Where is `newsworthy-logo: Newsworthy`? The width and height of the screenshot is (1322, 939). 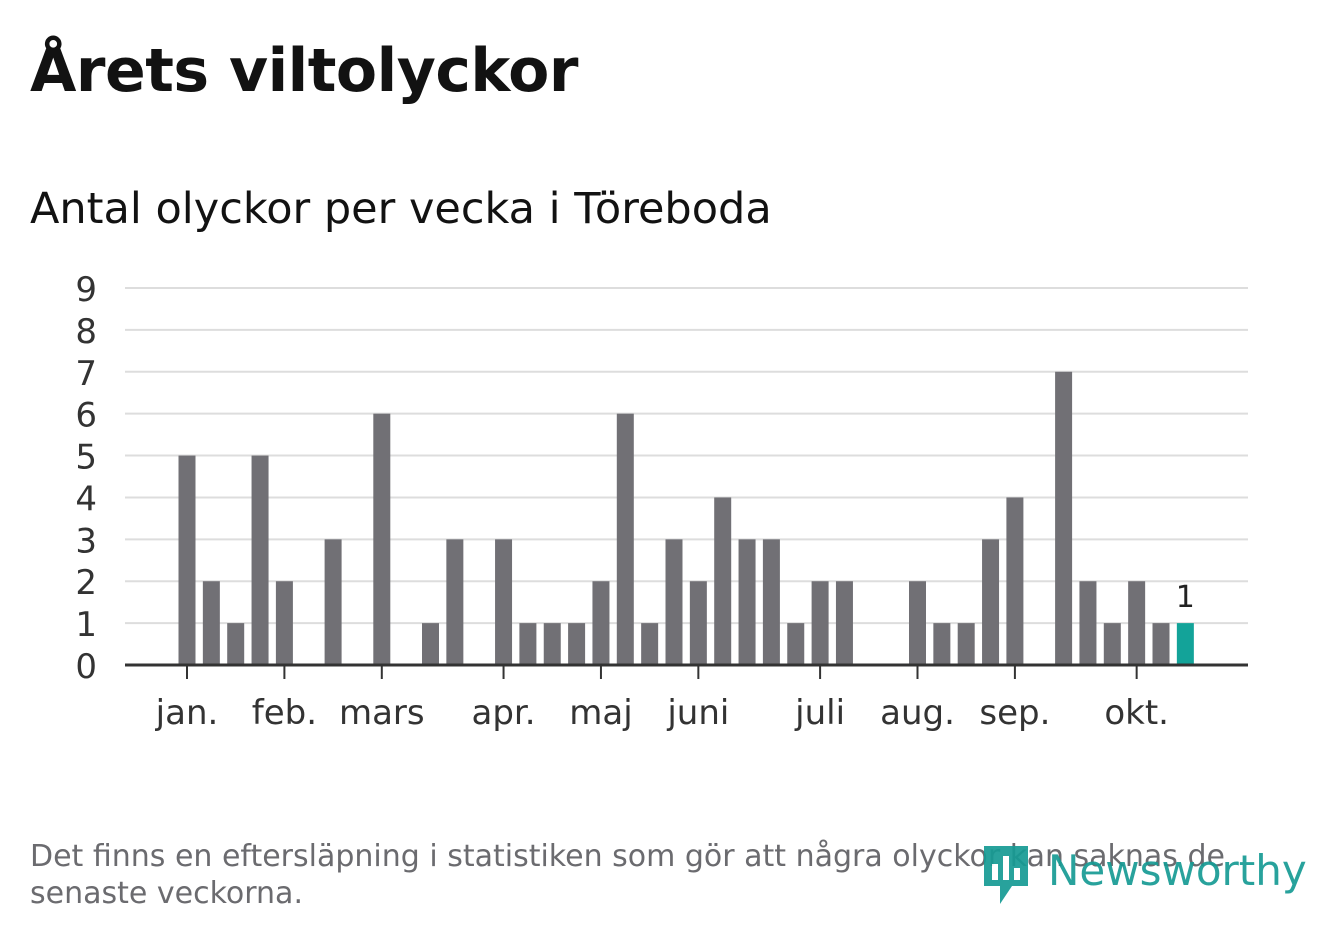 newsworthy-logo: Newsworthy is located at coordinates (1142, 877).